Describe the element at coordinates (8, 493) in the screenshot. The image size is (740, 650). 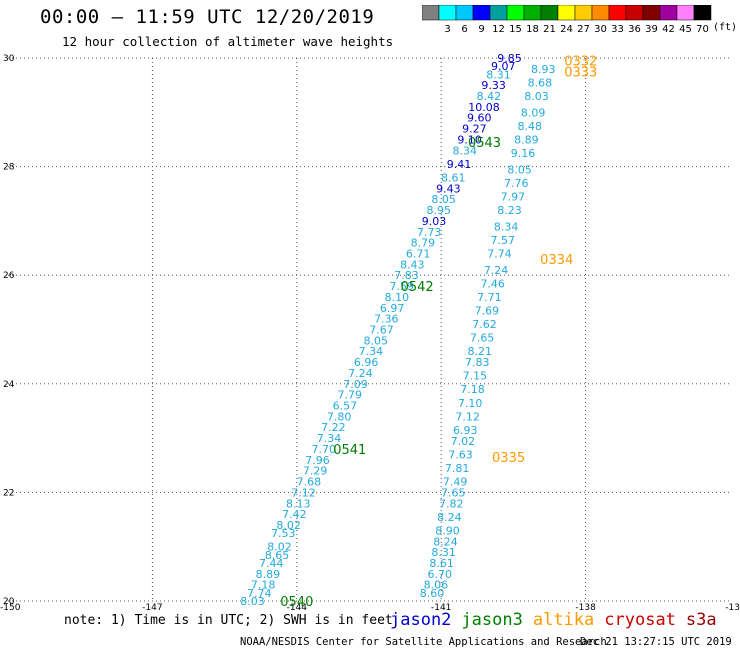
I see `y-tick-label: 22` at that location.